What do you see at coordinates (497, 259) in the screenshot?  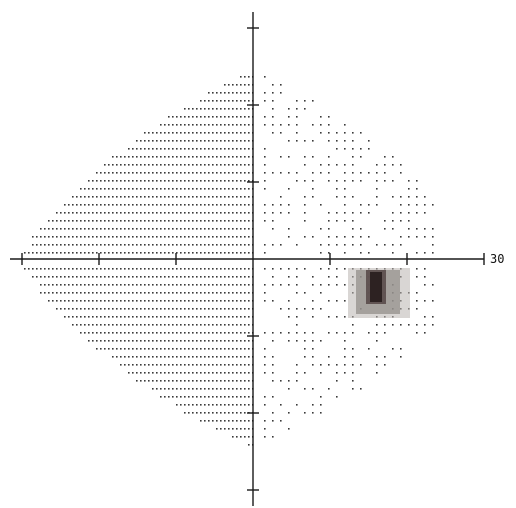 I see `axis-label-30: 30` at bounding box center [497, 259].